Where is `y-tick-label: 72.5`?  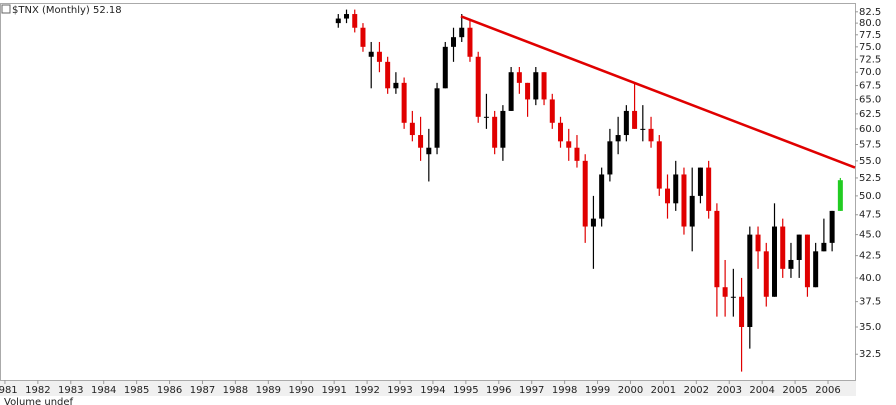 y-tick-label: 72.5 is located at coordinates (870, 59).